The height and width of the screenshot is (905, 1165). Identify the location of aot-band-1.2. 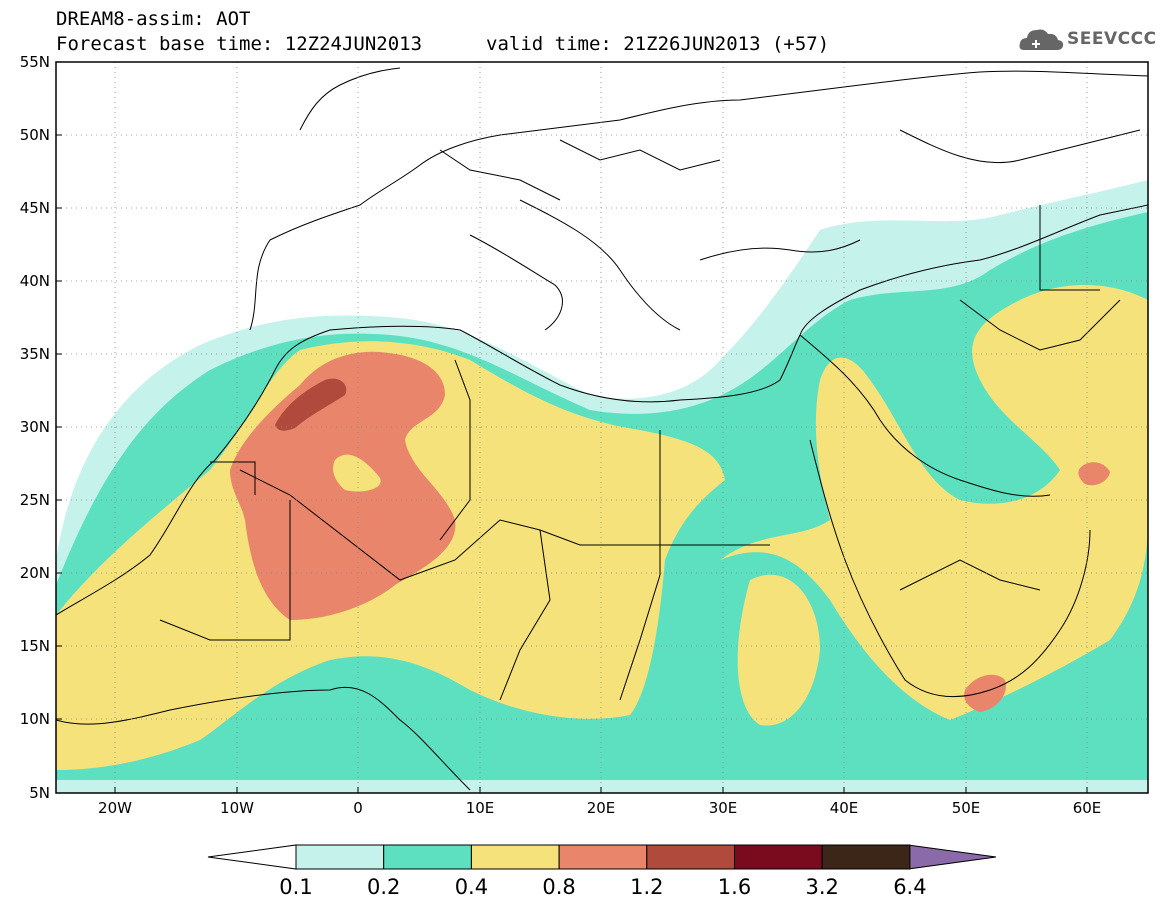
(311, 404).